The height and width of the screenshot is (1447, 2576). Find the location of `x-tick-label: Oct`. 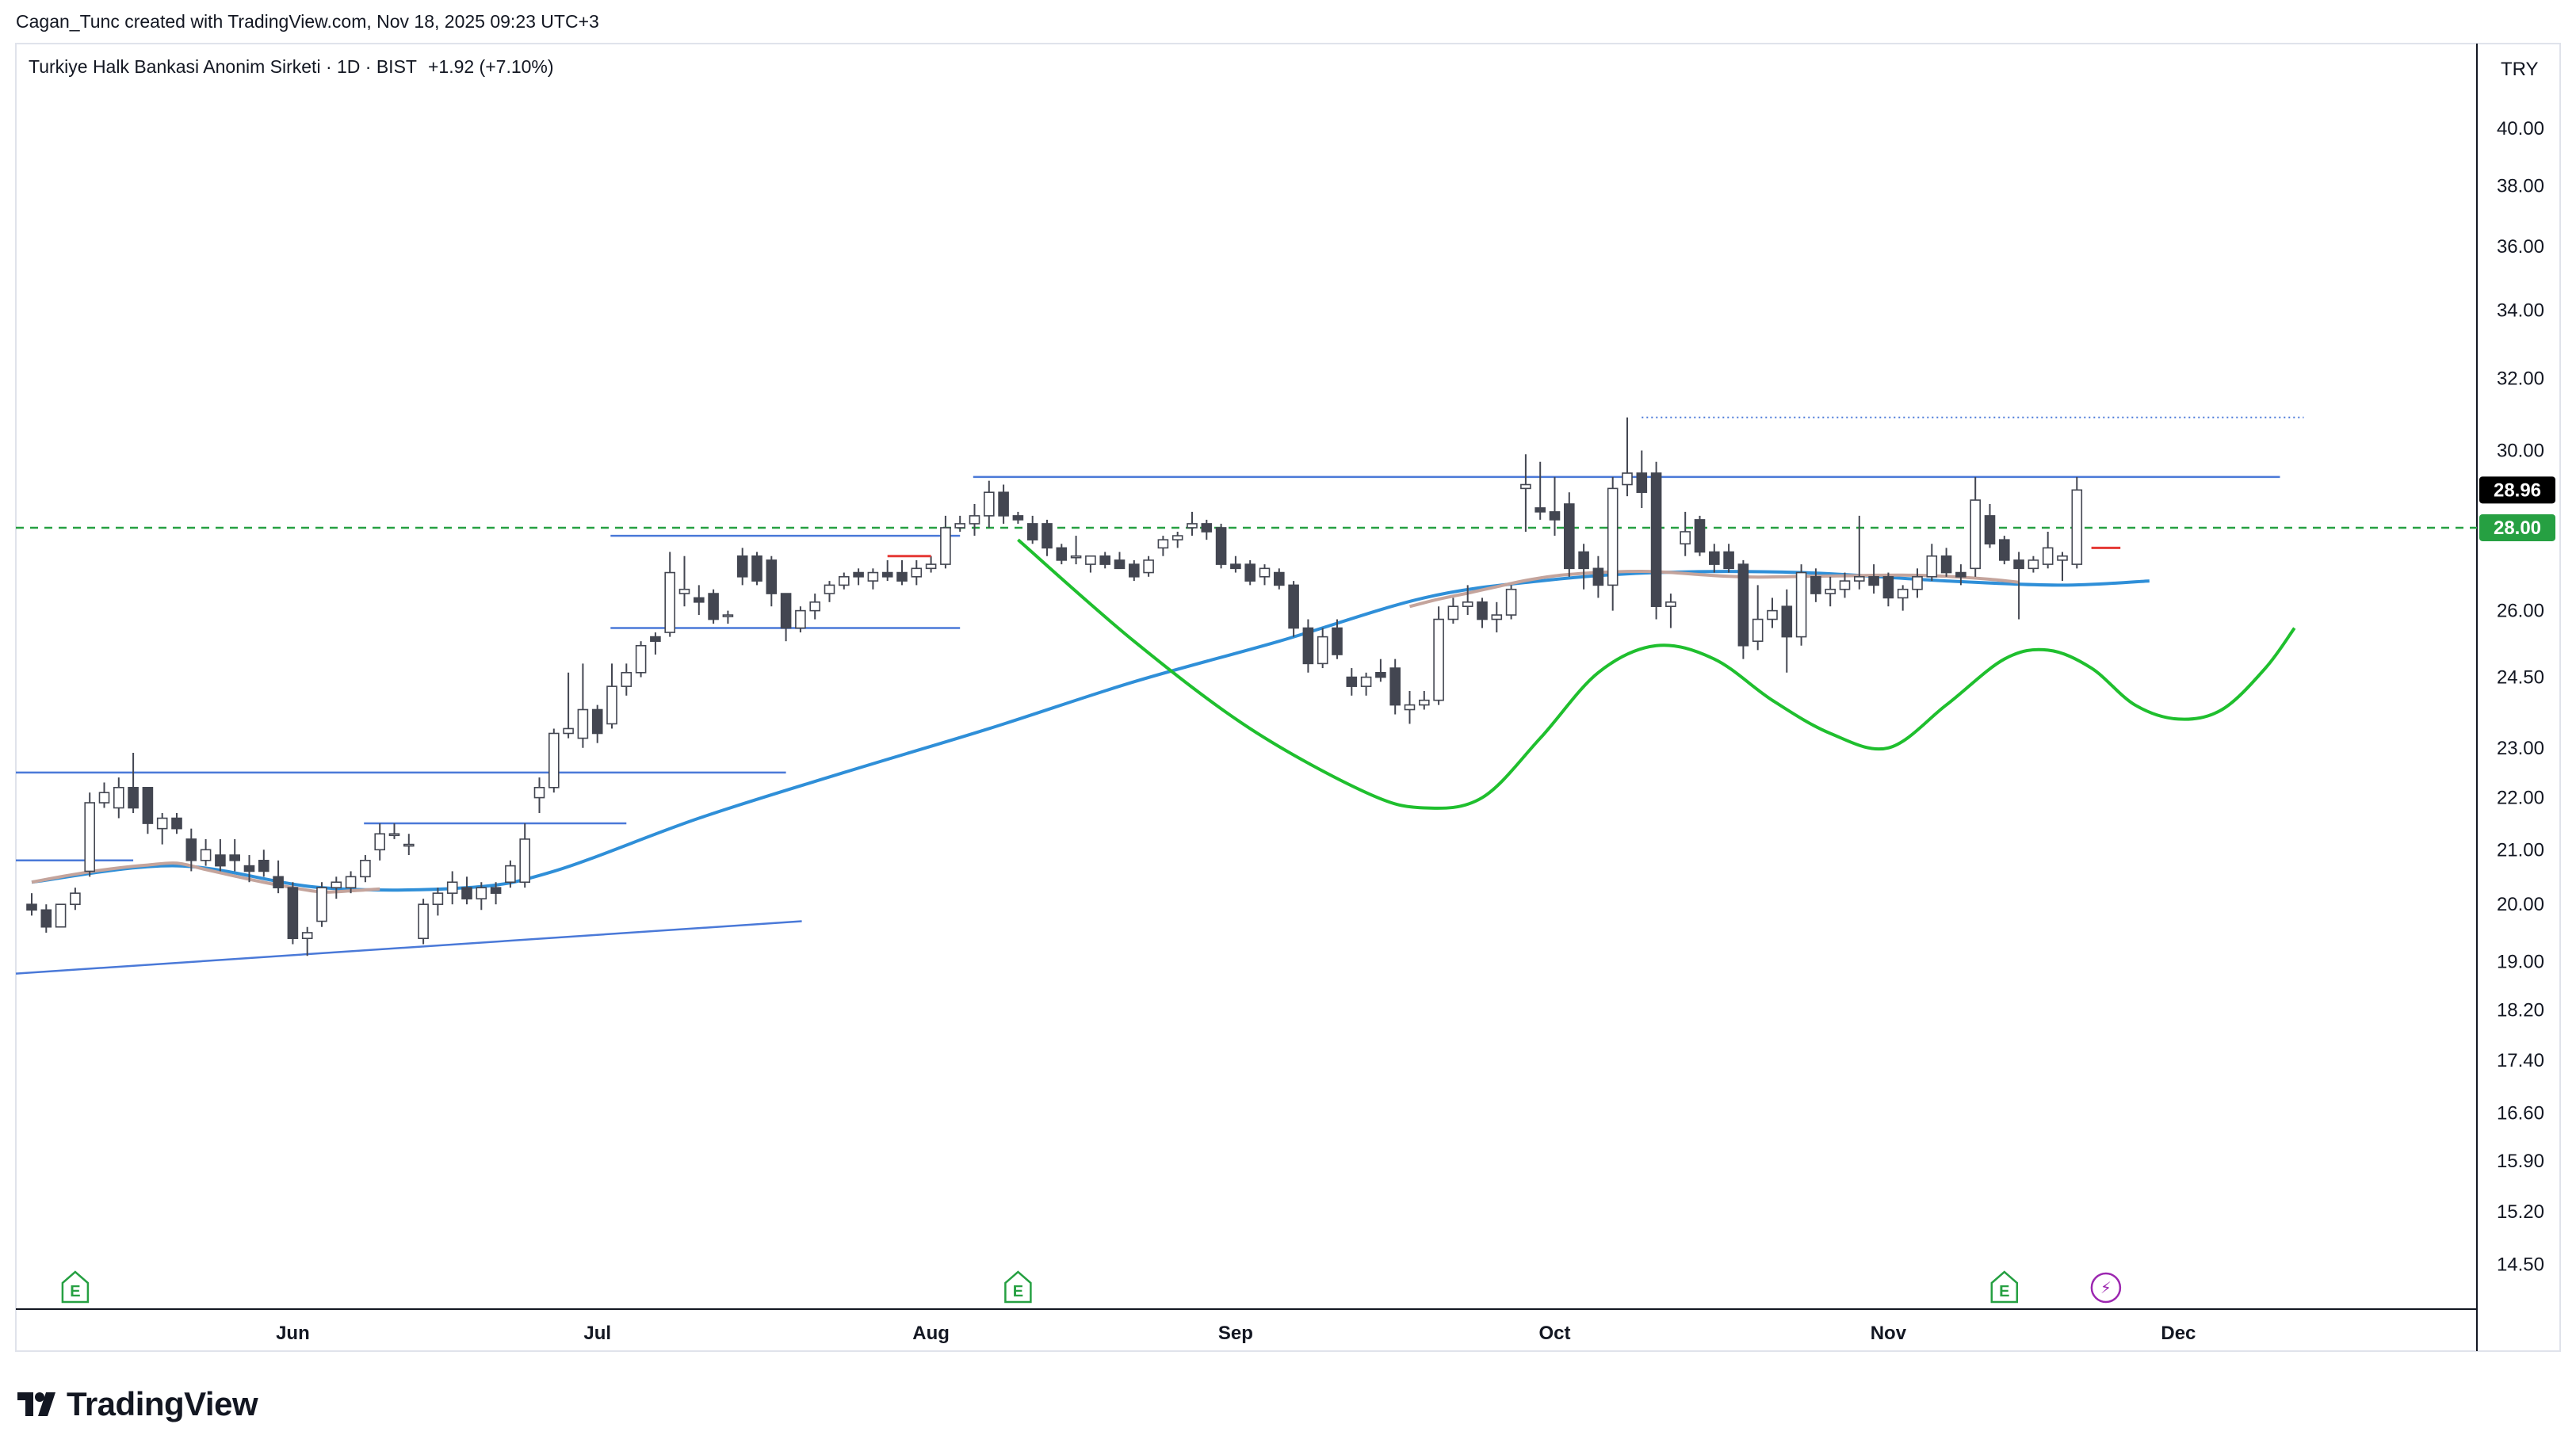

x-tick-label: Oct is located at coordinates (1554, 1333).